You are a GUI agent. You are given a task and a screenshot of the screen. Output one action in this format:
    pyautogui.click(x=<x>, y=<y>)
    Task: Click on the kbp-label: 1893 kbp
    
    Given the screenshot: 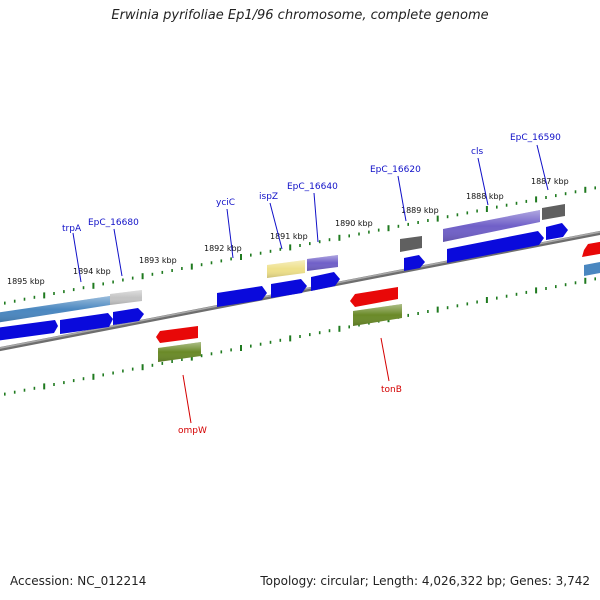 What is the action you would take?
    pyautogui.click(x=158, y=260)
    